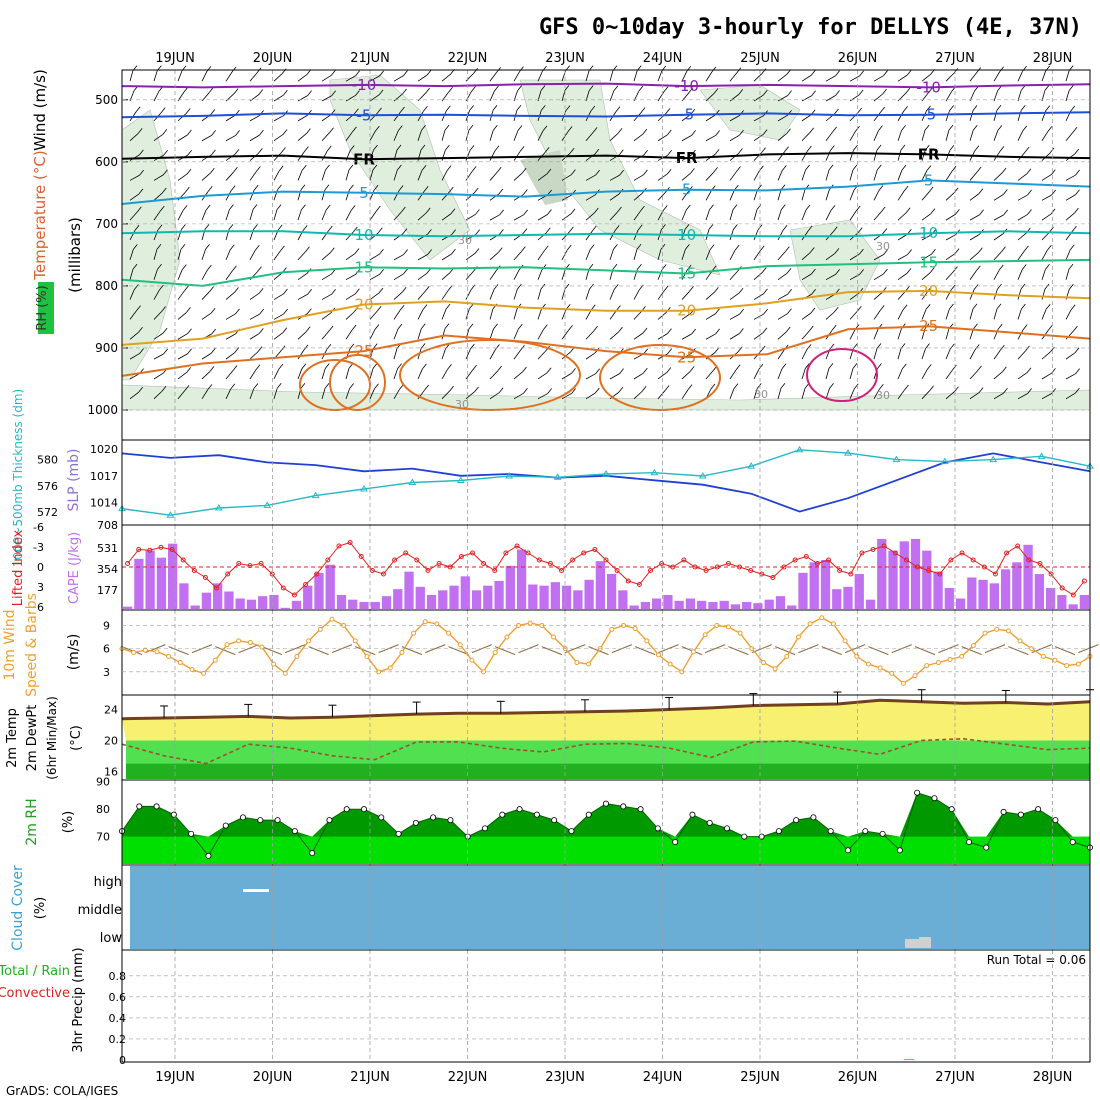 The image size is (1100, 1100). Describe the element at coordinates (654, 472) in the screenshot. I see `thickness-marker` at that location.